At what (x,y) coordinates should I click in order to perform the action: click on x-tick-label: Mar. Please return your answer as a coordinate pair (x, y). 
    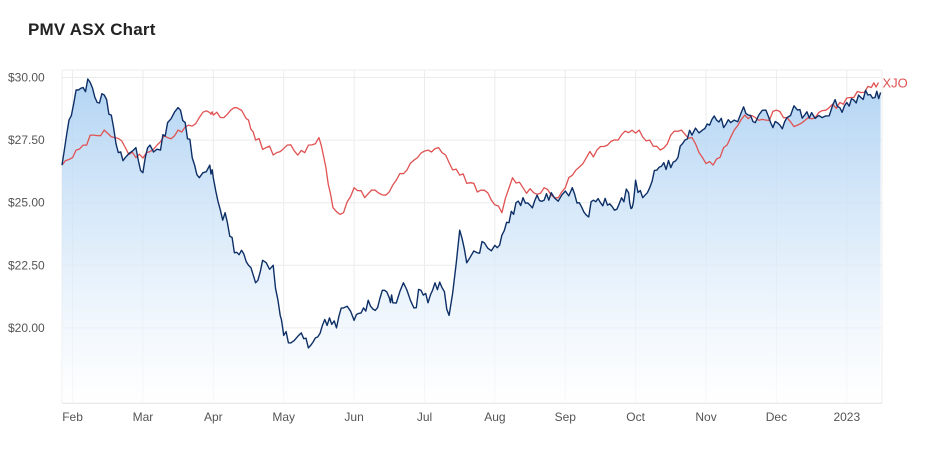
    Looking at the image, I should click on (143, 417).